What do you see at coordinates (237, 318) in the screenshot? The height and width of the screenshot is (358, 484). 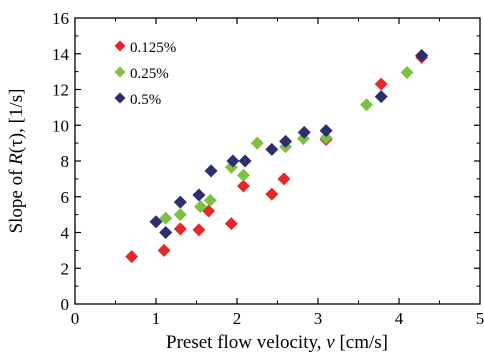 I see `x-tick-label: 2` at bounding box center [237, 318].